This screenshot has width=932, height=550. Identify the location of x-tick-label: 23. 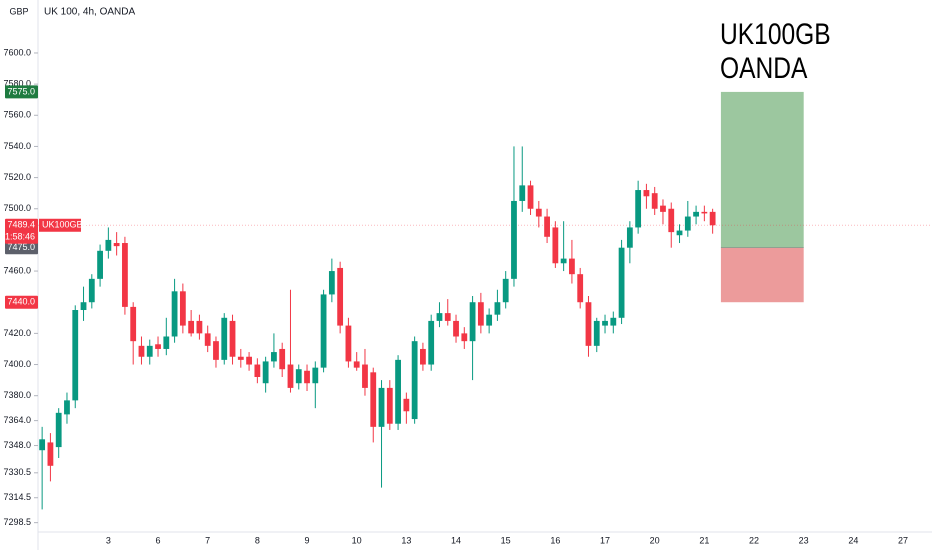
(804, 540).